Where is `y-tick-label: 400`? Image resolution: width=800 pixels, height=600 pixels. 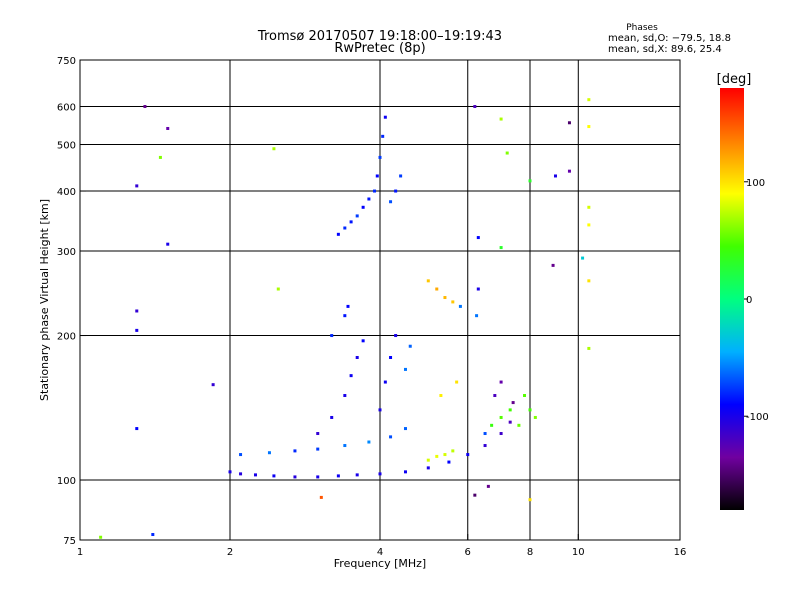 y-tick-label: 400 is located at coordinates (66, 192).